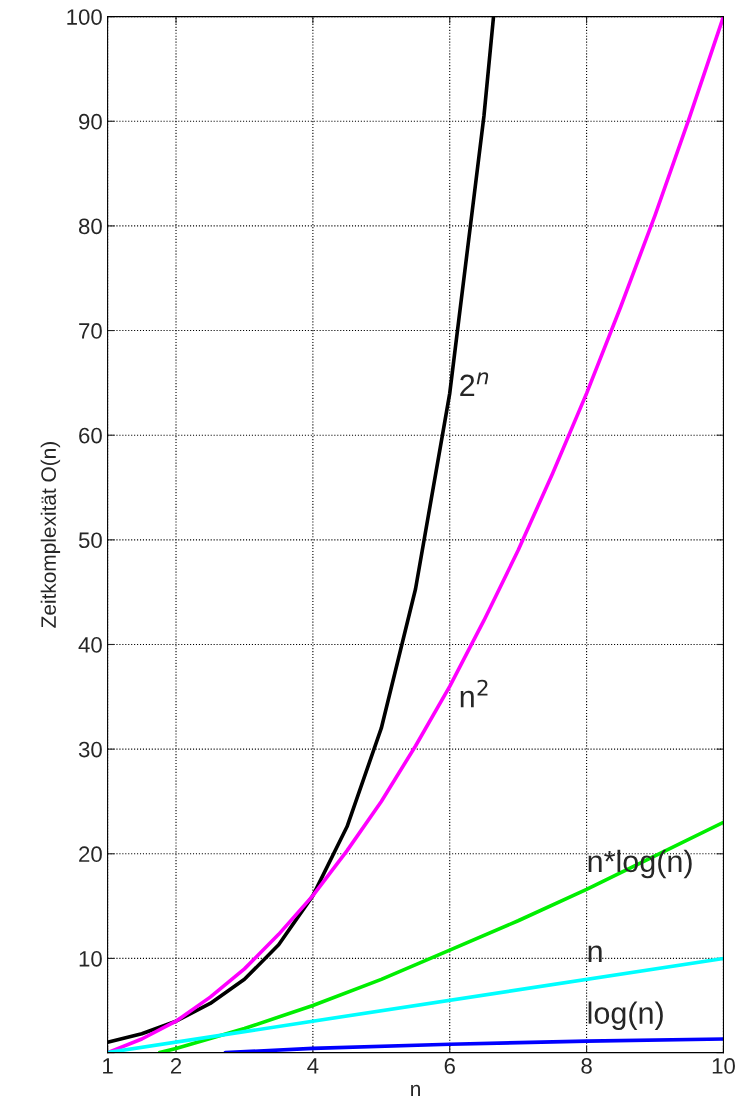  I want to click on x-axis-title: n, so click(415, 1090).